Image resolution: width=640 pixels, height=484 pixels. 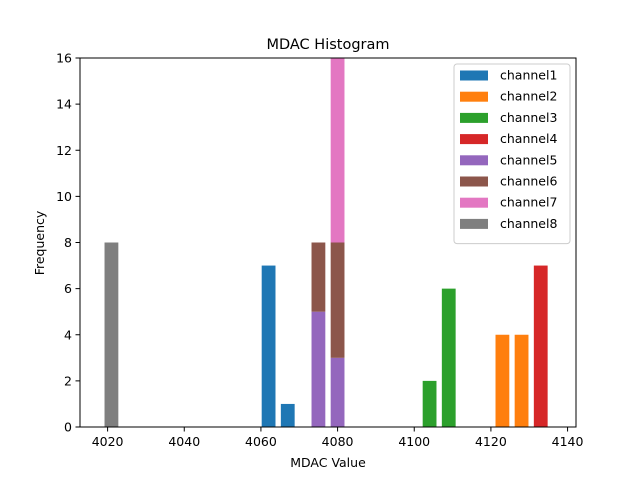 I want to click on legend-swatch-channel7, so click(x=474, y=202).